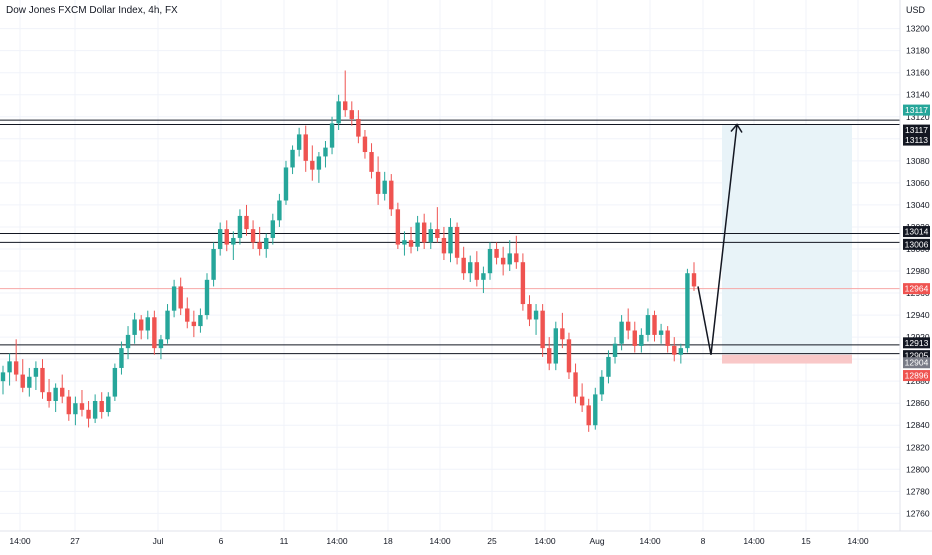 The height and width of the screenshot is (555, 932). I want to click on x-tick-label: 15, so click(806, 541).